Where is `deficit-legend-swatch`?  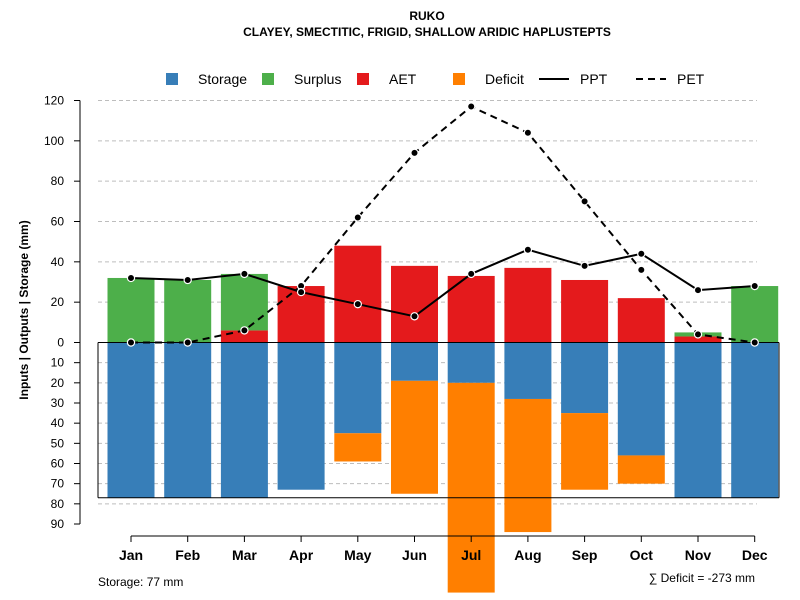 deficit-legend-swatch is located at coordinates (459, 79).